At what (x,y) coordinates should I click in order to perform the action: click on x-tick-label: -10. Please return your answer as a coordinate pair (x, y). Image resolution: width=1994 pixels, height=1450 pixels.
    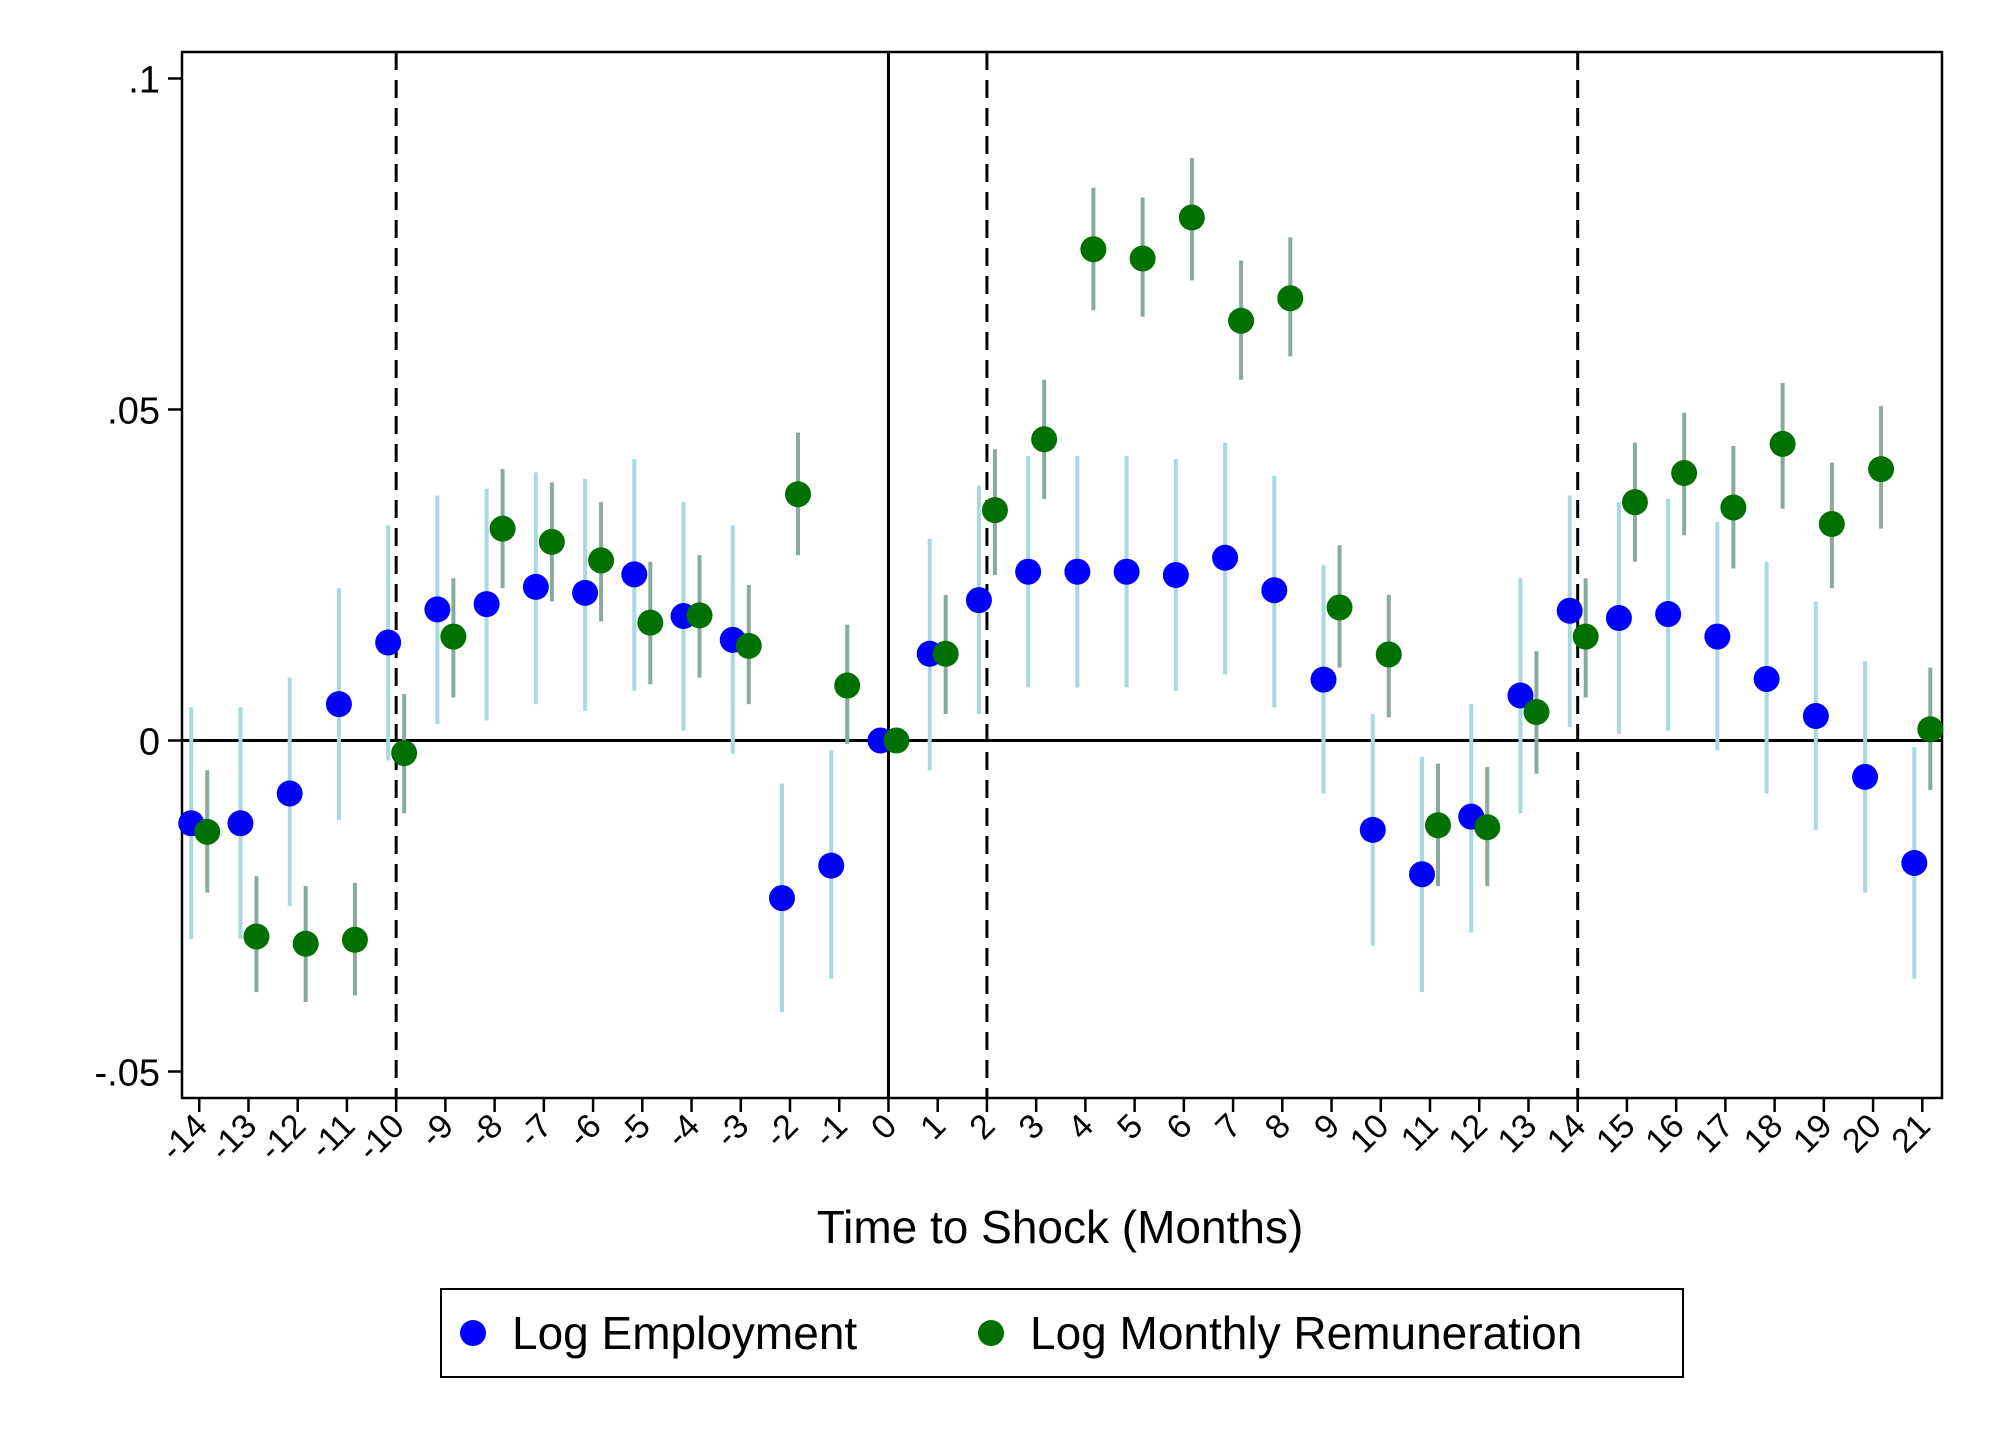
    Looking at the image, I should click on (381, 1138).